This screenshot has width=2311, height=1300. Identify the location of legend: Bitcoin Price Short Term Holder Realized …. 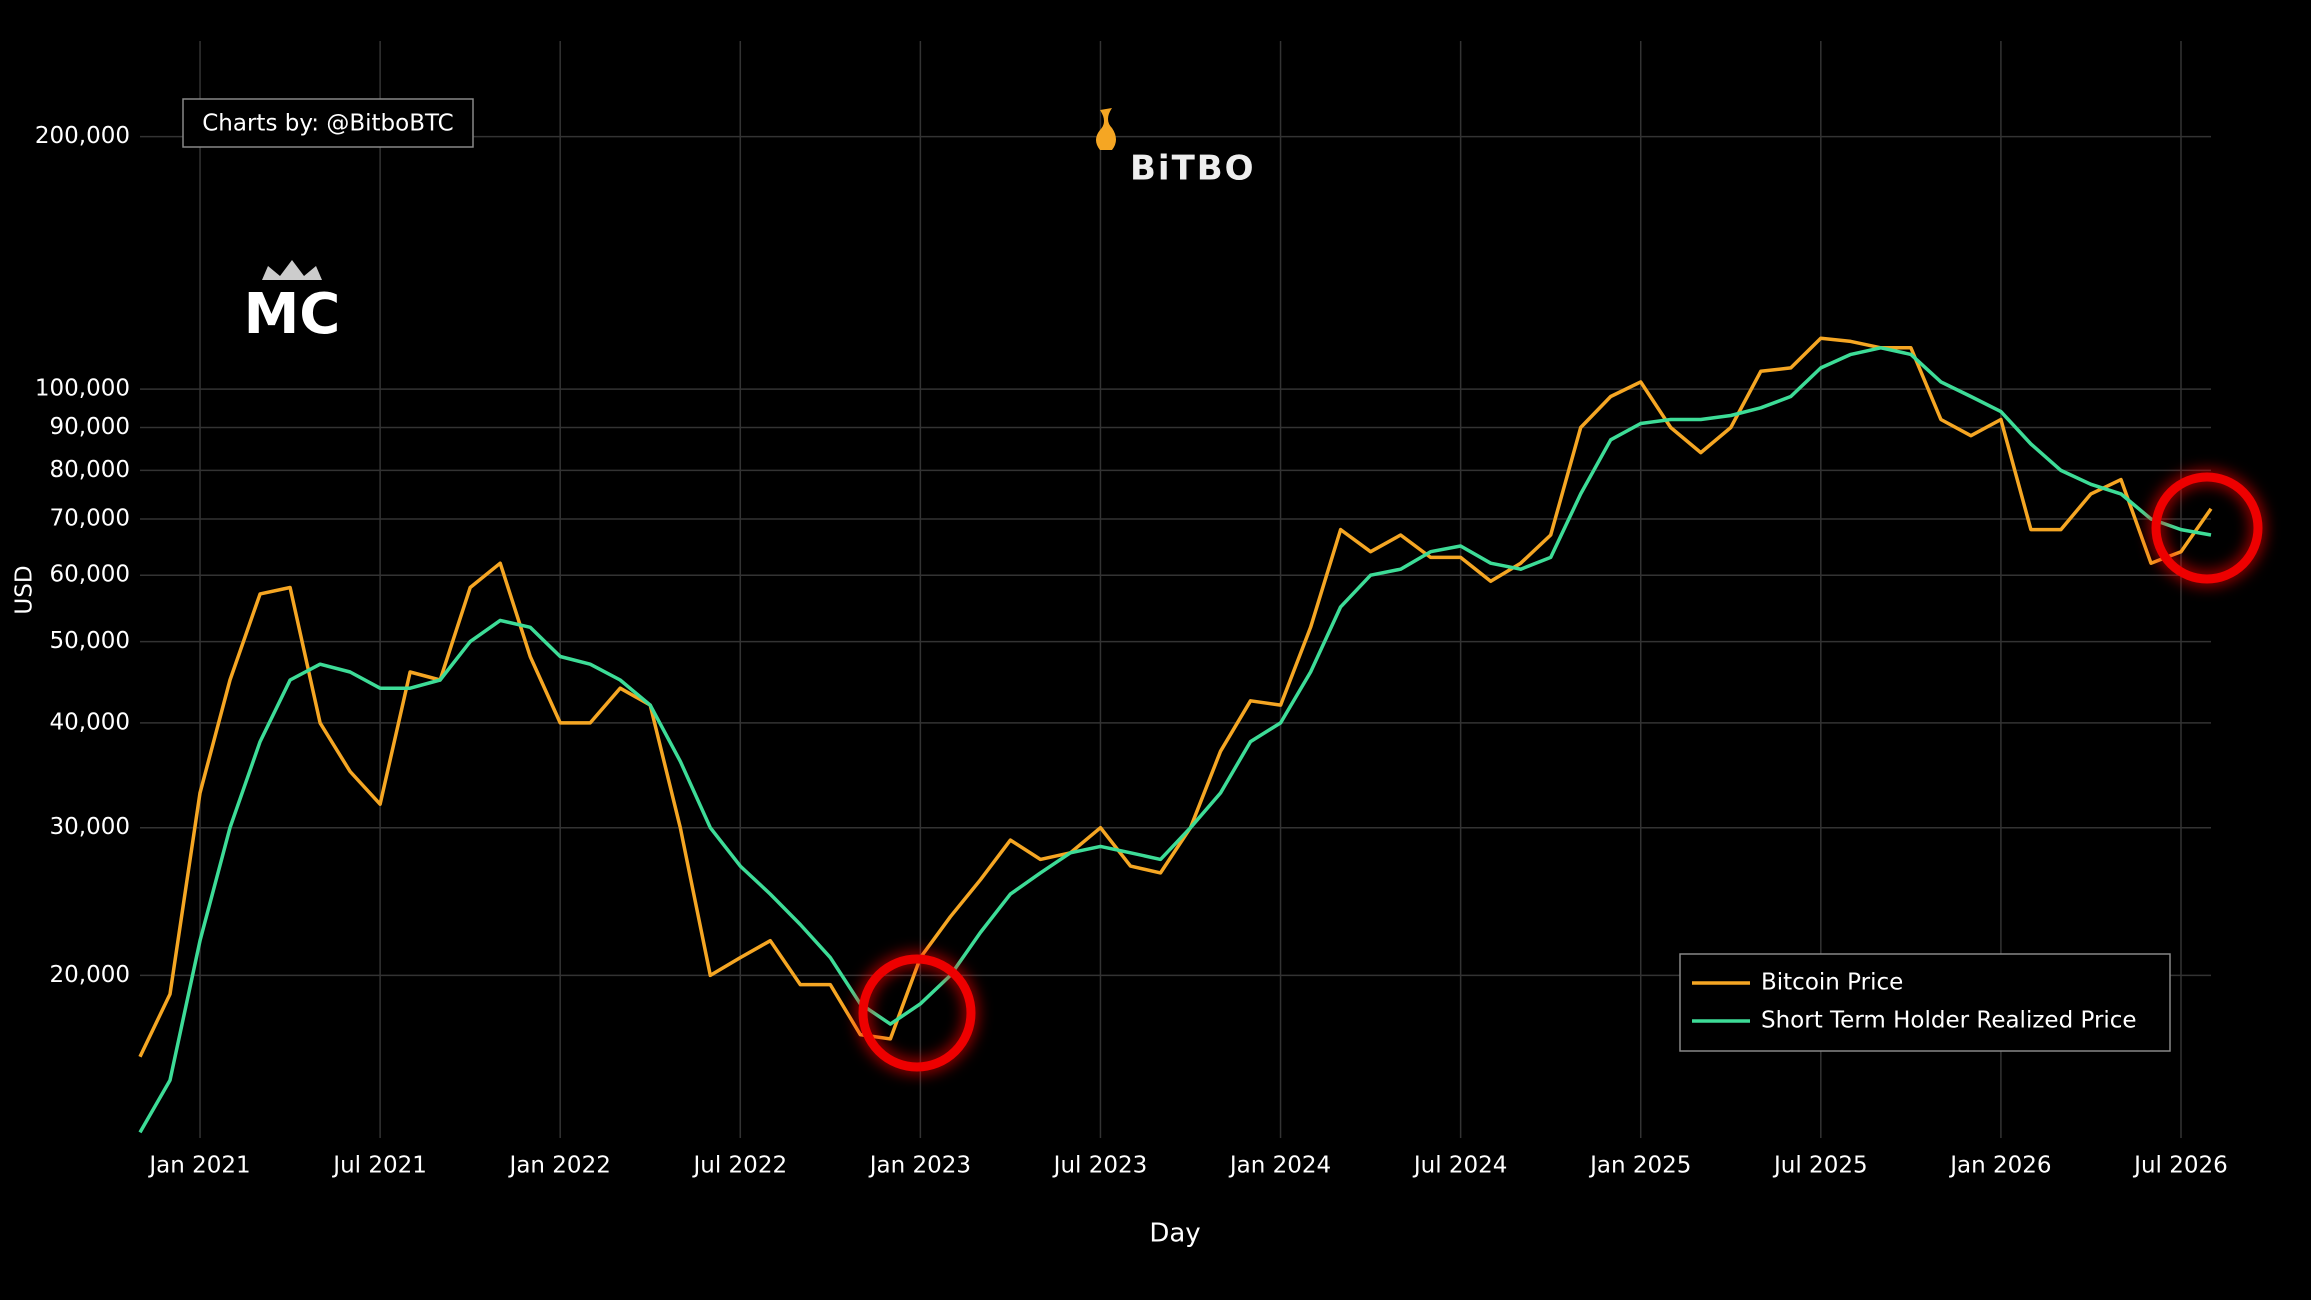
(1925, 1002).